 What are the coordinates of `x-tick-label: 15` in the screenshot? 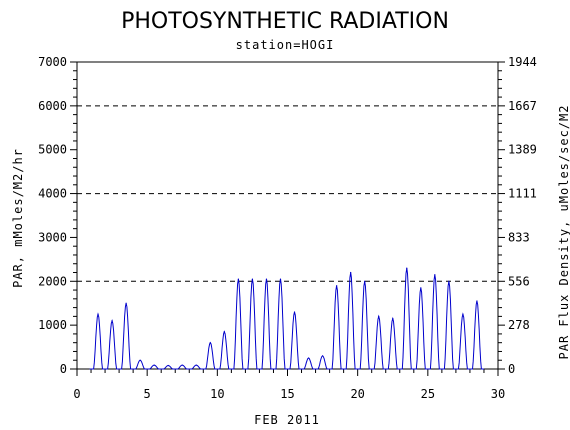 It's located at (287, 394).